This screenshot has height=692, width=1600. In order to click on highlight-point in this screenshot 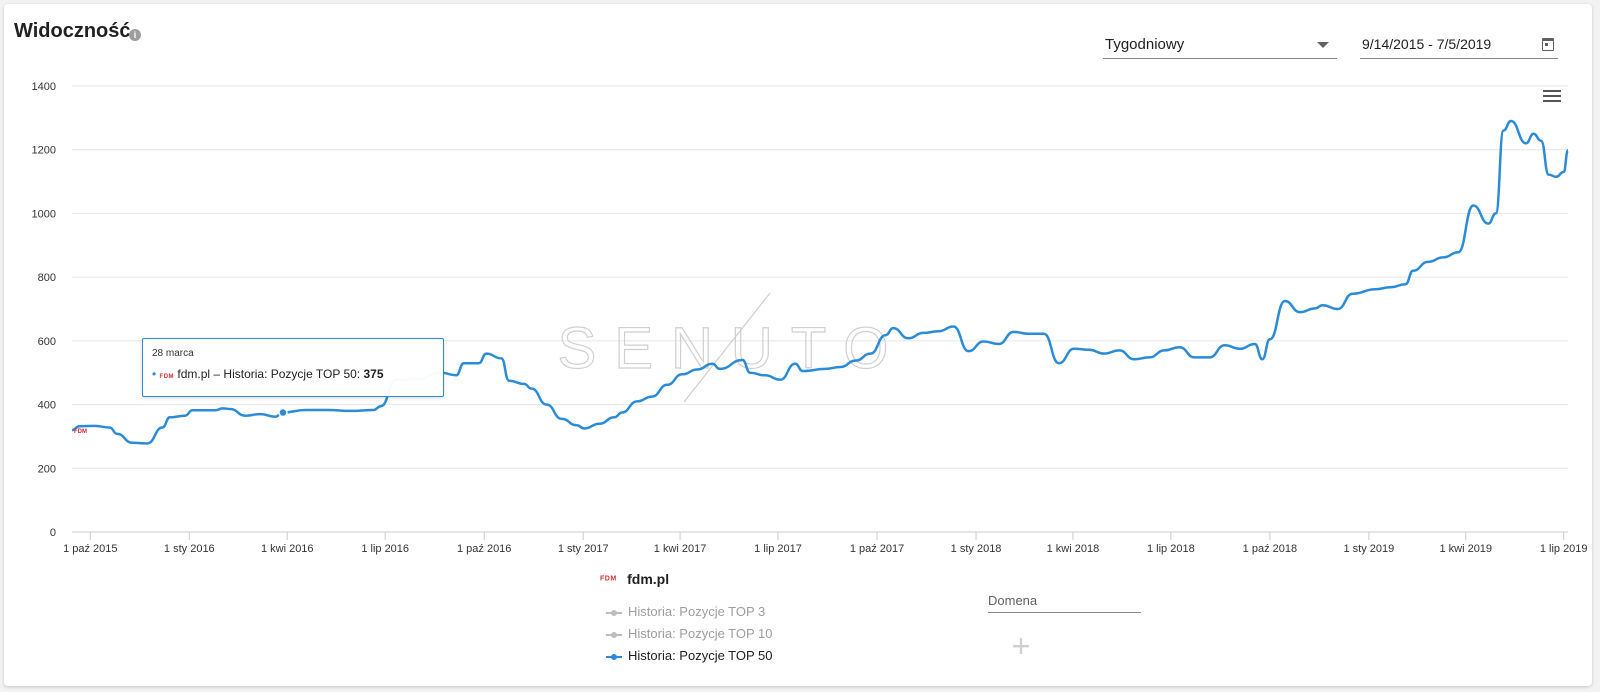, I will do `click(283, 412)`.